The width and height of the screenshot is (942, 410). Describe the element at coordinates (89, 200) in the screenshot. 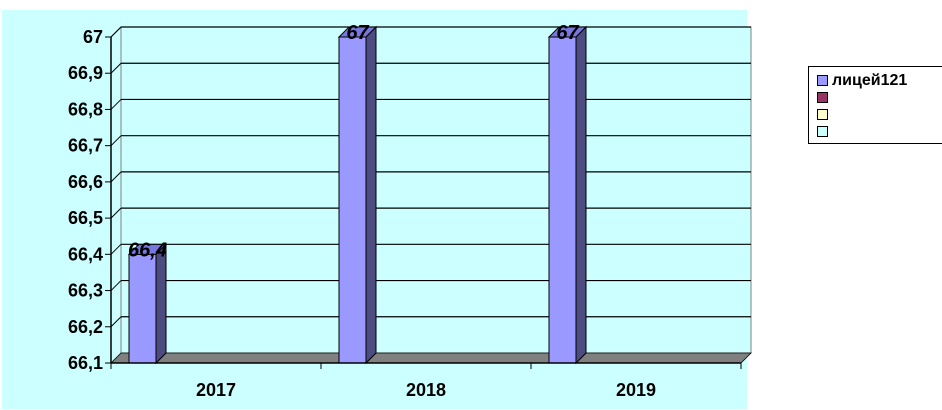

I see `y-axis-ticks: 66,1 66,2 66,3 66,4 66,5 66,6 66,7 66,8 66,9 67` at that location.